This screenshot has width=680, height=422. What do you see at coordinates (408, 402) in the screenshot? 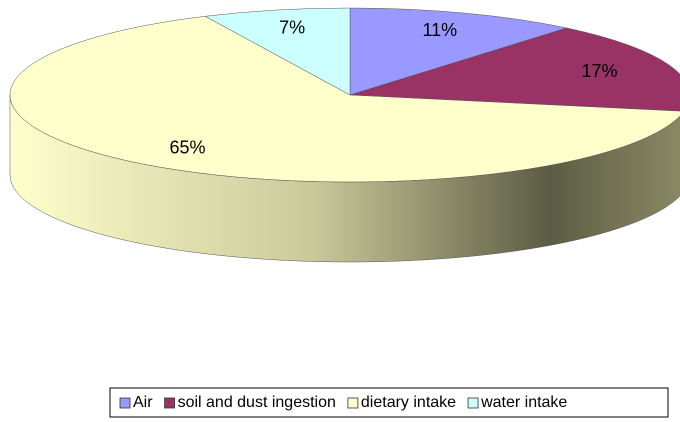
I see `legend-label: dietary intake` at bounding box center [408, 402].